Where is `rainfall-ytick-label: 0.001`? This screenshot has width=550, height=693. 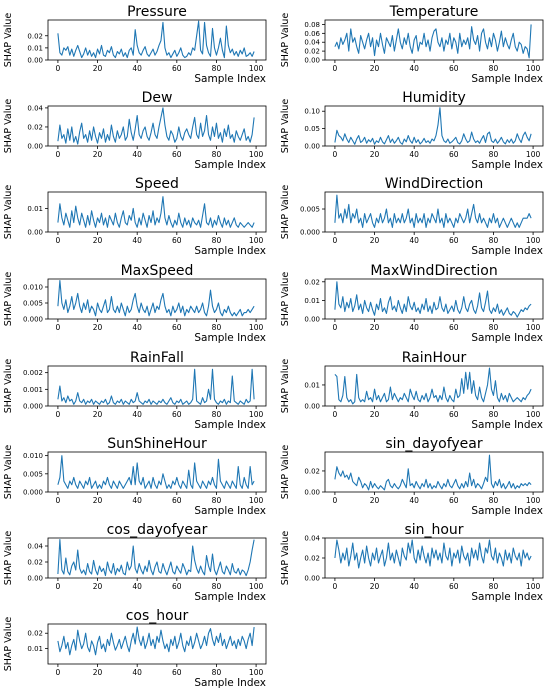 rainfall-ytick-label: 0.001 is located at coordinates (33, 390).